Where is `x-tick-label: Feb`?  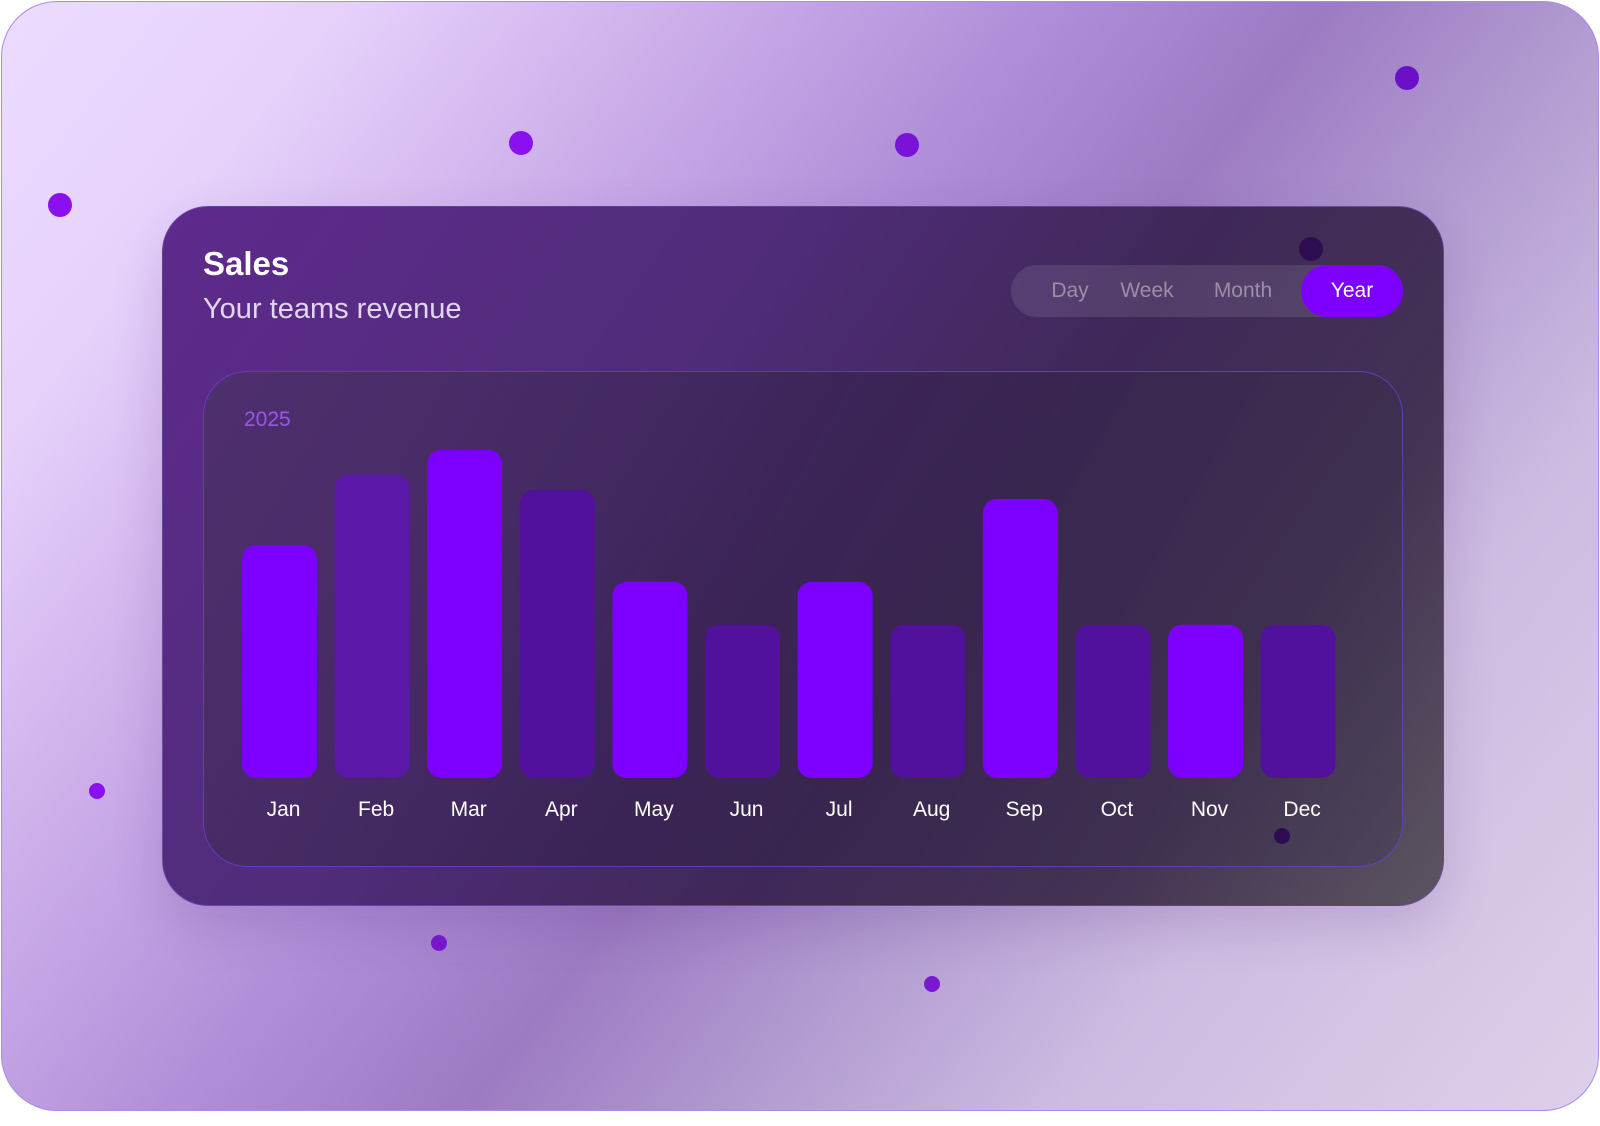
x-tick-label: Feb is located at coordinates (376, 809).